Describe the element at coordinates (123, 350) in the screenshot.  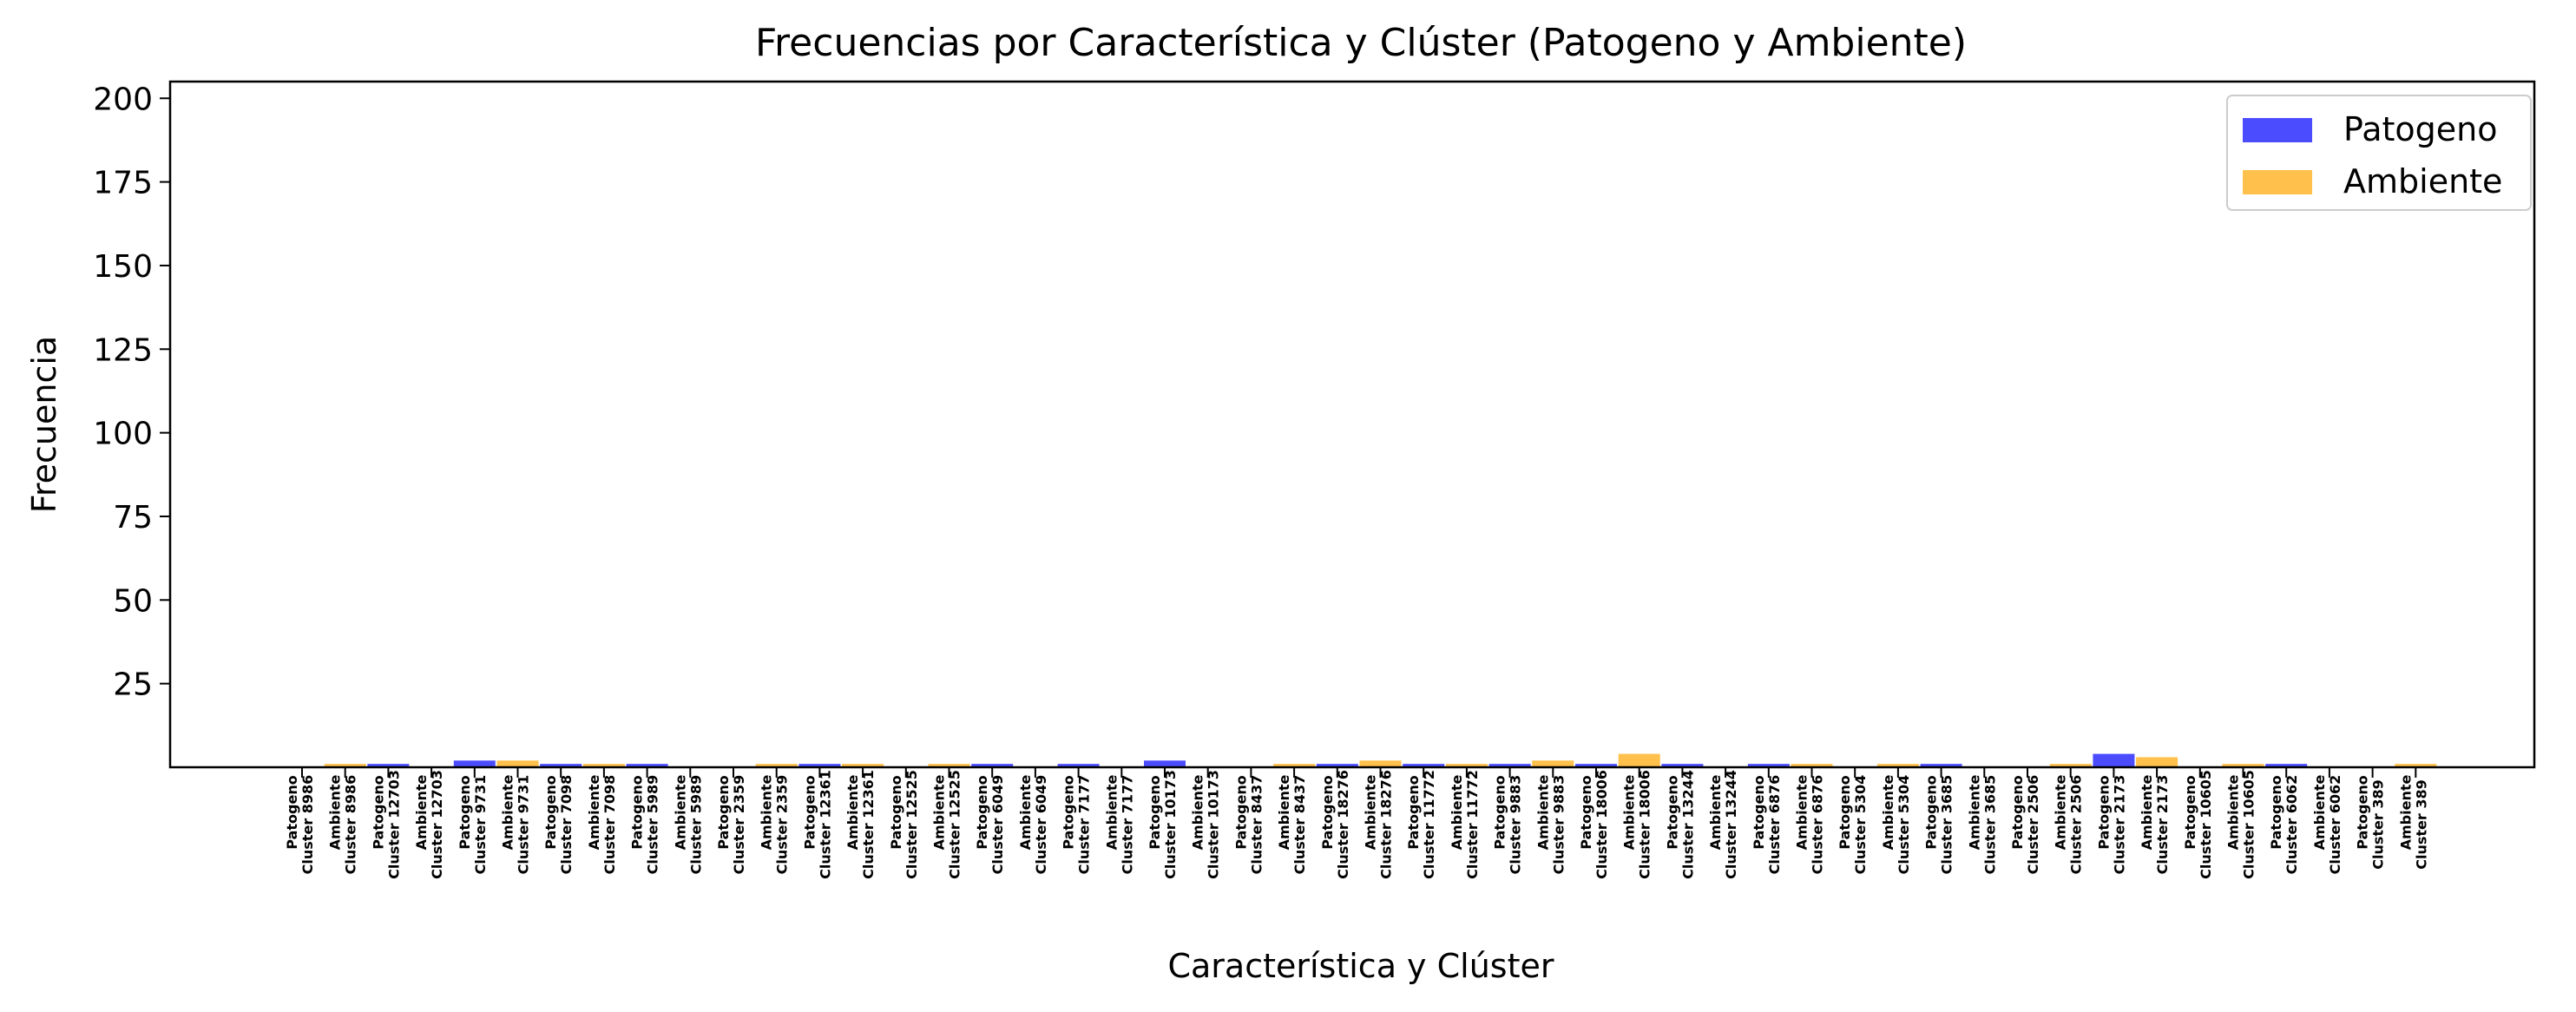
I see `y-tick-label: 125` at that location.